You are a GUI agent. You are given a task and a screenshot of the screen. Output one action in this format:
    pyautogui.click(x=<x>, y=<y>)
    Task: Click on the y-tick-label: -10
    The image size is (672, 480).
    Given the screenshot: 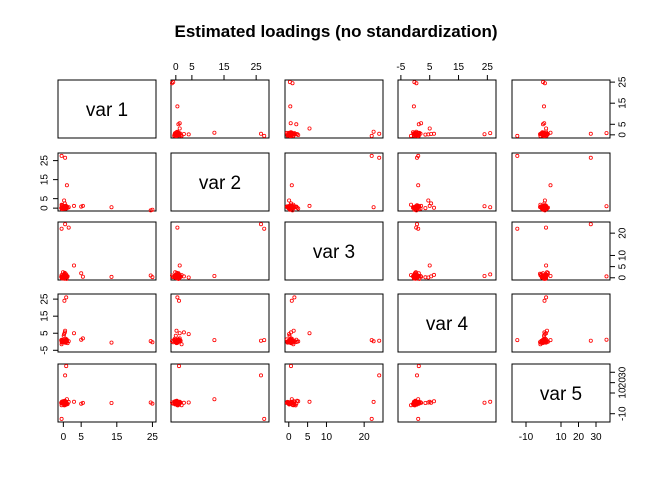 What is the action you would take?
    pyautogui.click(x=623, y=413)
    